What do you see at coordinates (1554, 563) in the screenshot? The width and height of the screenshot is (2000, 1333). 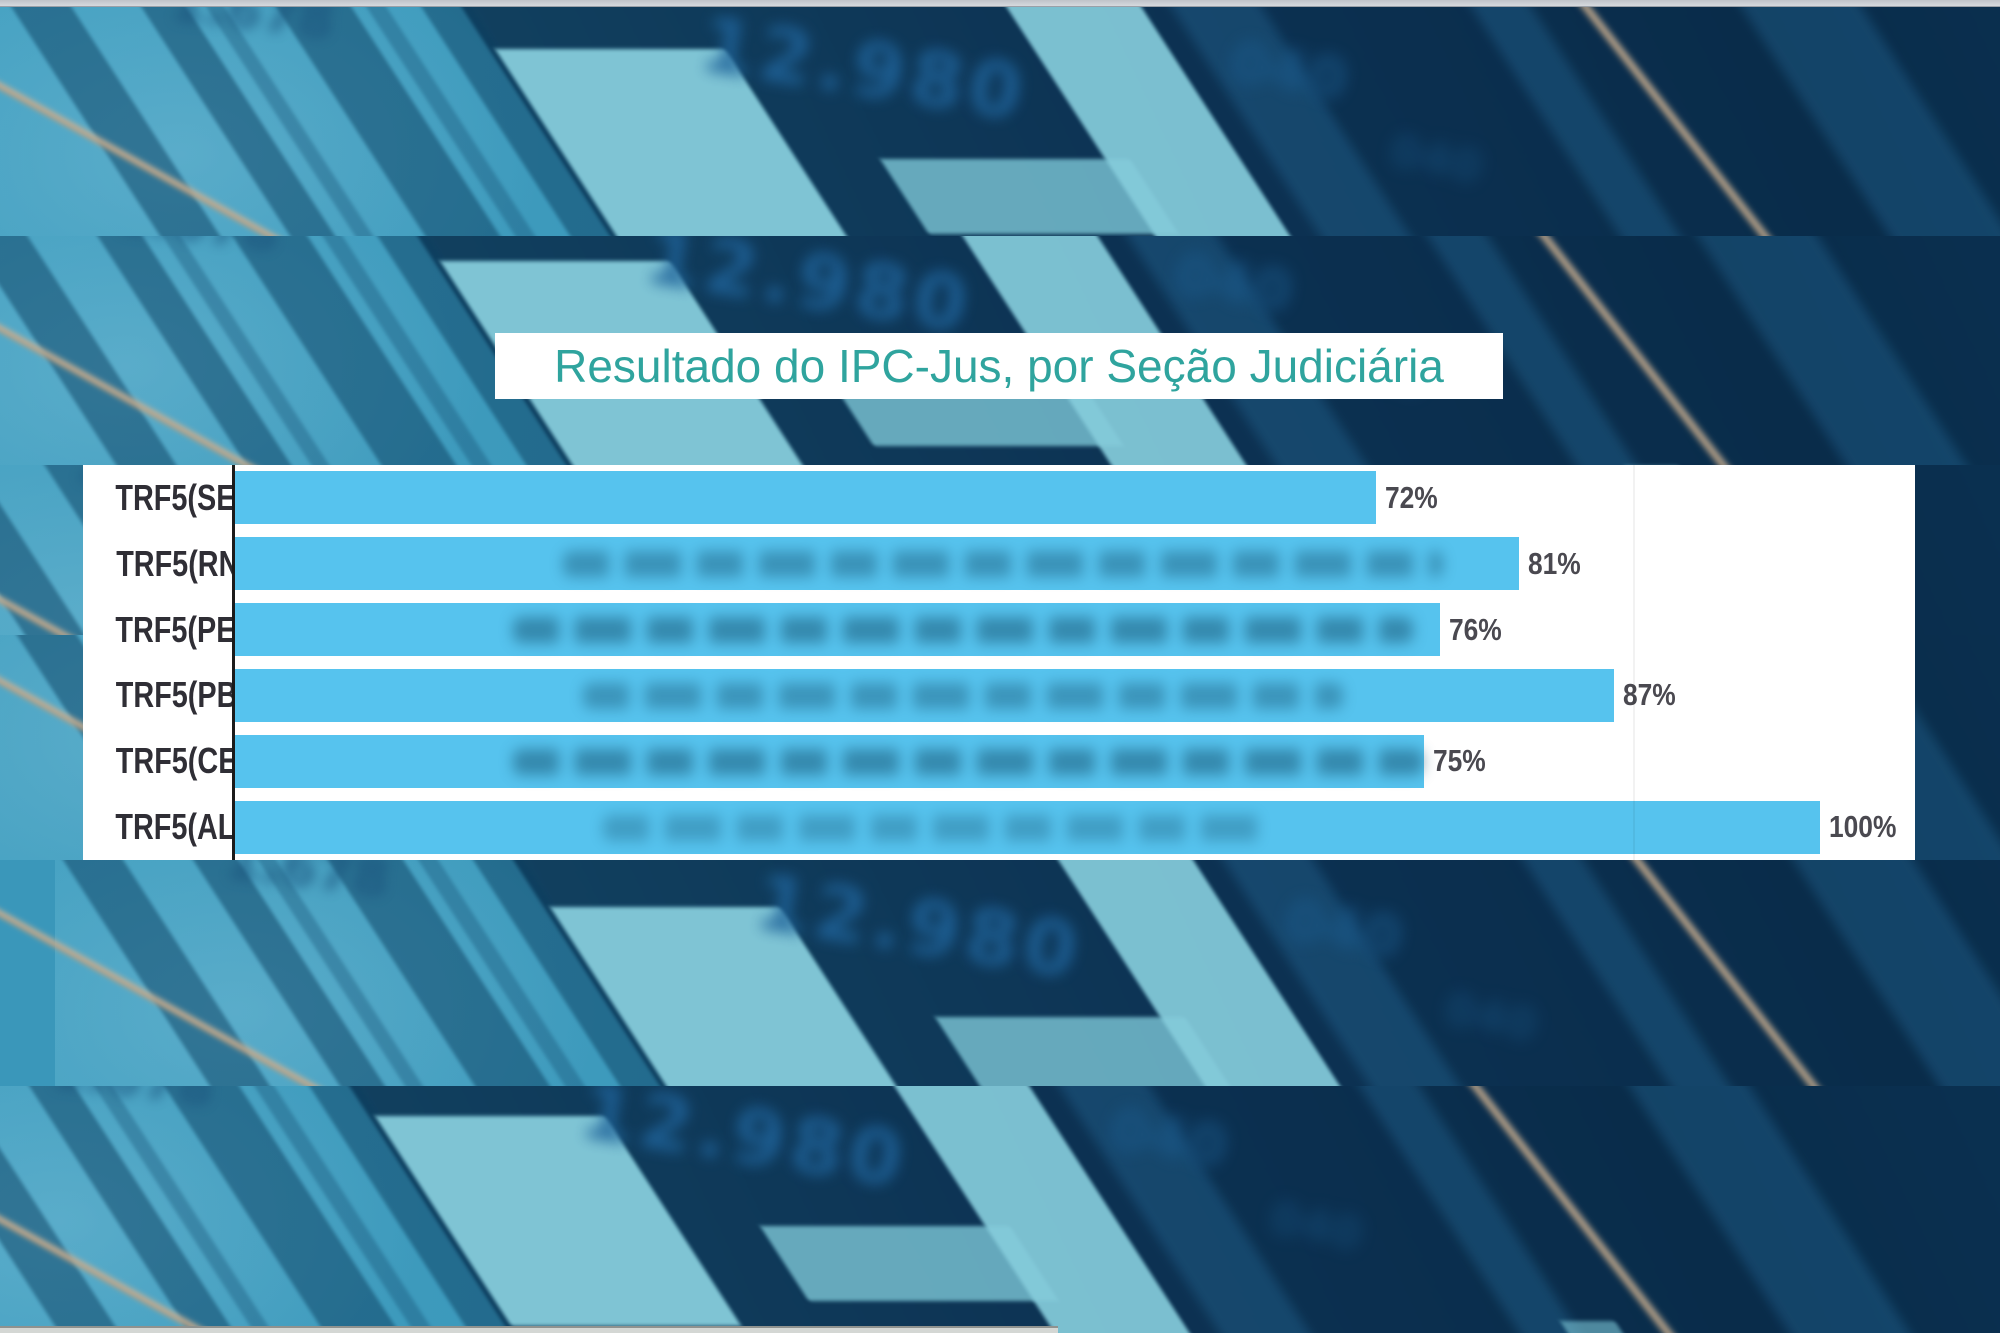 I see `value-label: 81%` at bounding box center [1554, 563].